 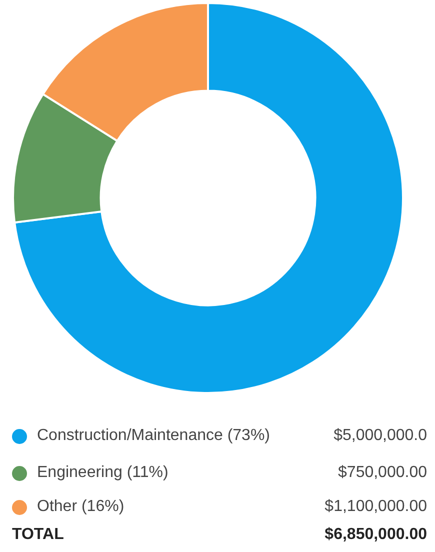 What do you see at coordinates (38, 535) in the screenshot?
I see `text: TOTAL` at bounding box center [38, 535].